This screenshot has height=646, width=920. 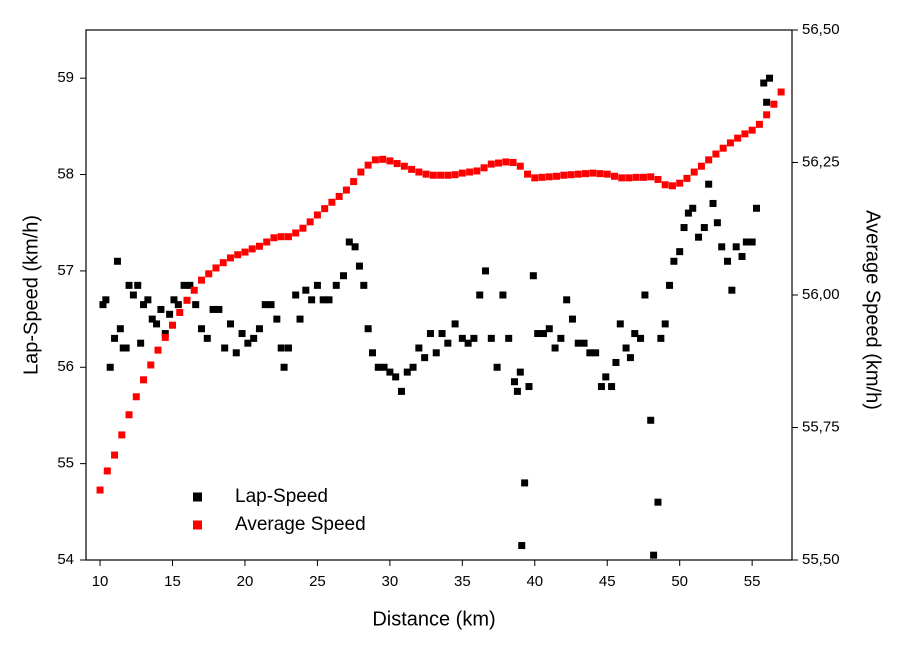 I want to click on y2-tick-label: 55,50, so click(x=821, y=559).